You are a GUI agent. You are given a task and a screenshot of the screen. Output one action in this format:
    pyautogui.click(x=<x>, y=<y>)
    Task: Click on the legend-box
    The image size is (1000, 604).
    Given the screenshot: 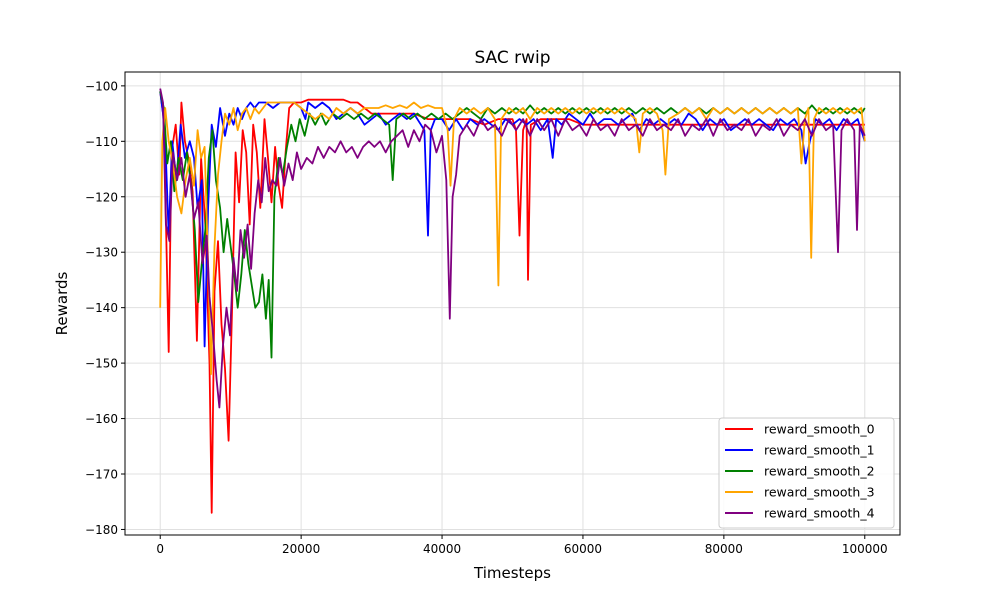 What is the action you would take?
    pyautogui.click(x=806, y=473)
    